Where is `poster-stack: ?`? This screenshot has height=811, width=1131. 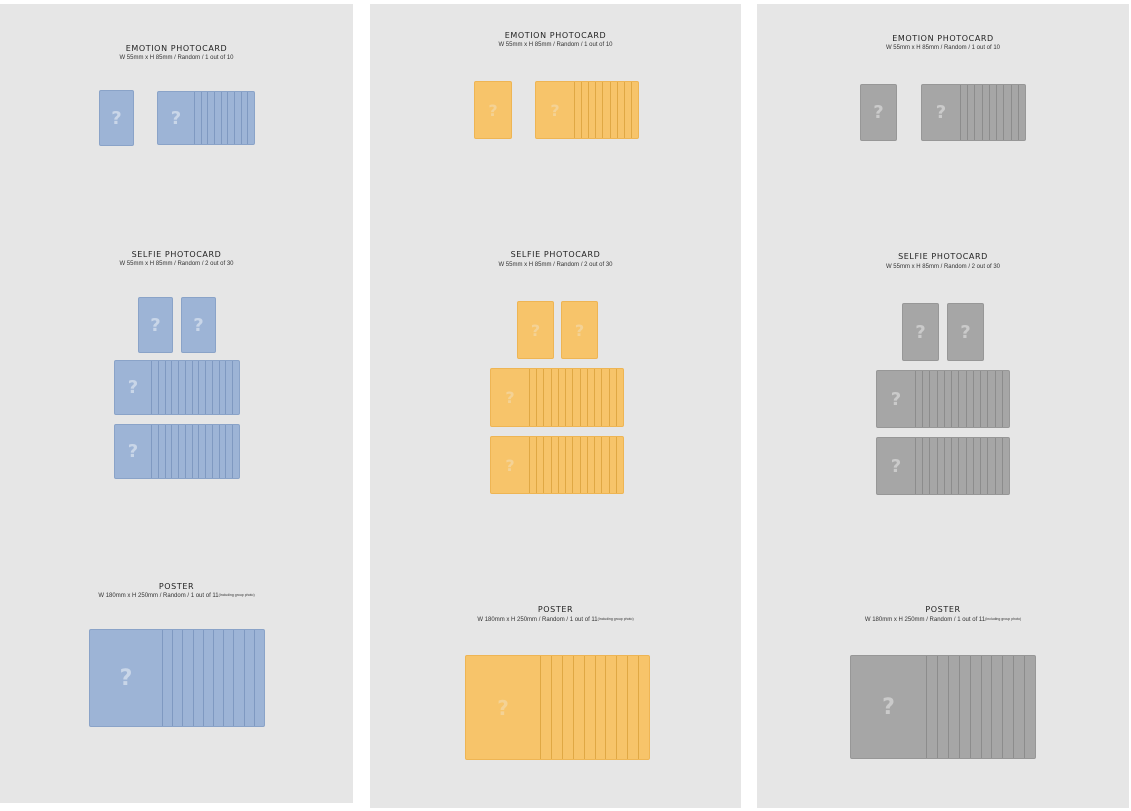 poster-stack: ? is located at coordinates (943, 707).